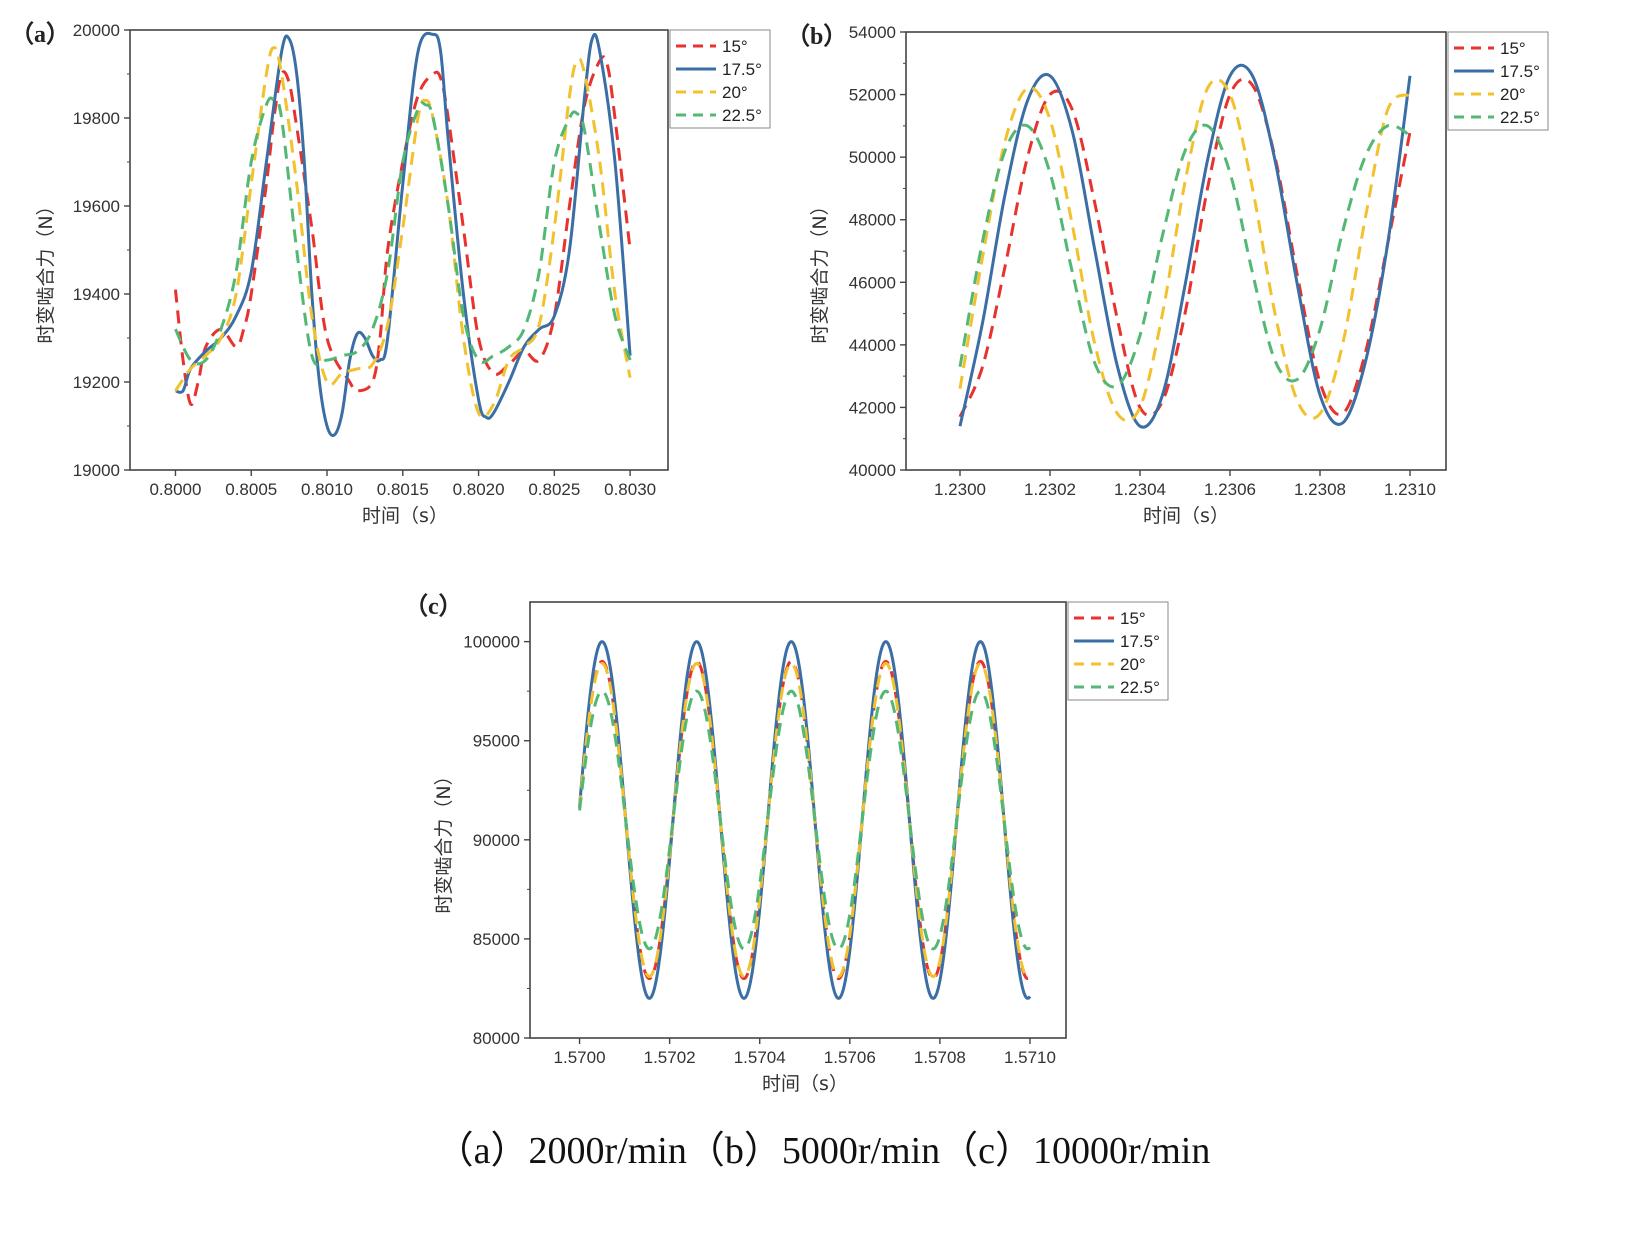  Describe the element at coordinates (872, 95) in the screenshot. I see `y-tick-label: 52000` at that location.